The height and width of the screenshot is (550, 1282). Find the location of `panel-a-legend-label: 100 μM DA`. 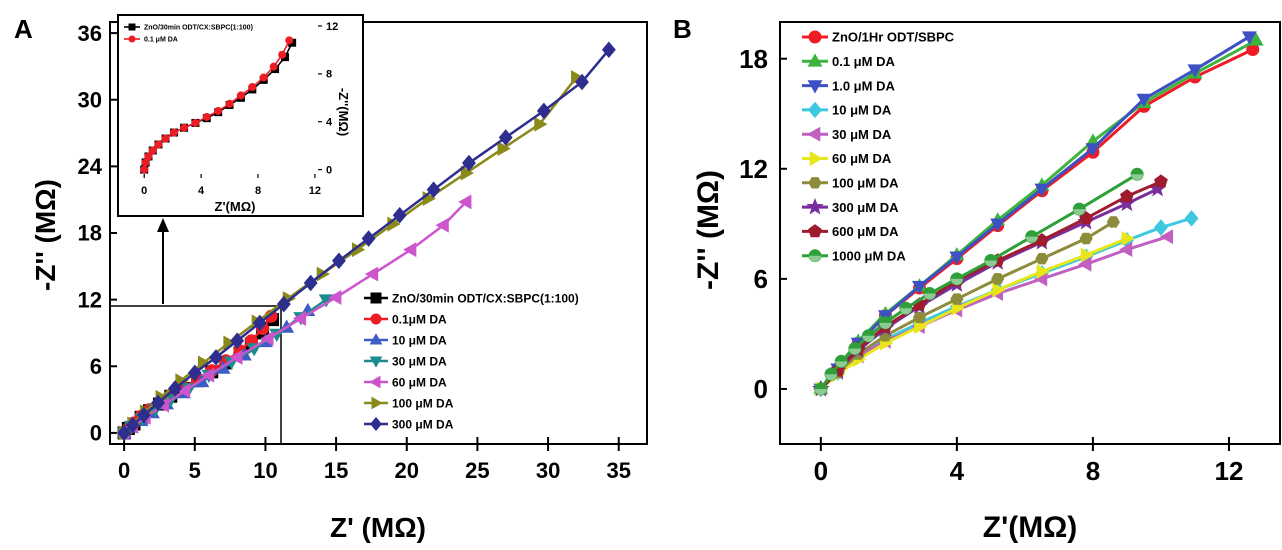

panel-a-legend-label: 100 μM DA is located at coordinates (423, 403).